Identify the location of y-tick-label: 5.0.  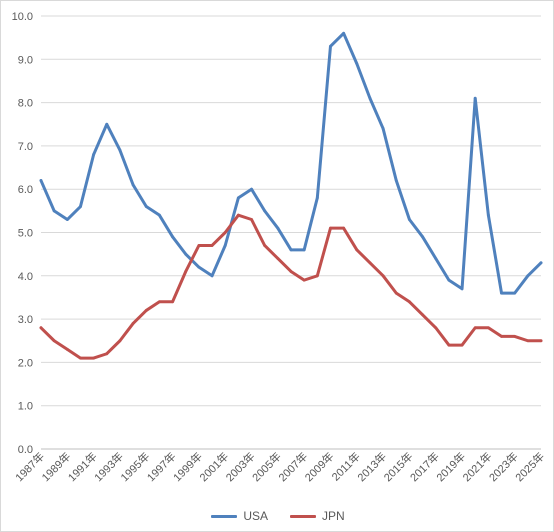
(25, 234).